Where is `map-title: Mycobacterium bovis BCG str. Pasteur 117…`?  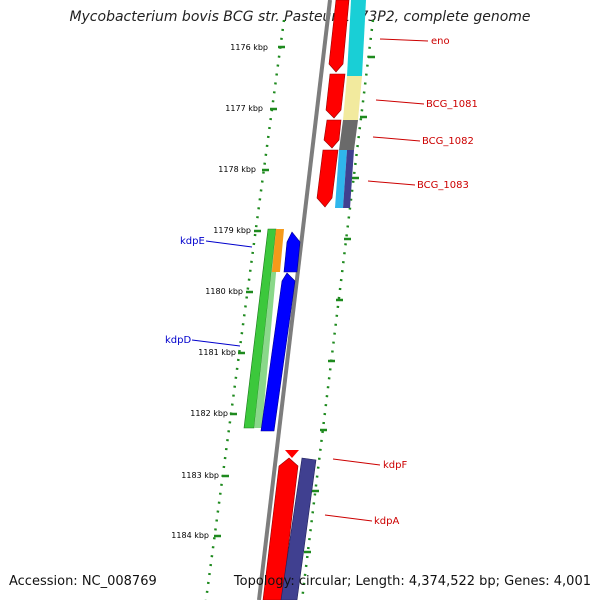 map-title: Mycobacterium bovis BCG str. Pasteur 117… is located at coordinates (300, 17).